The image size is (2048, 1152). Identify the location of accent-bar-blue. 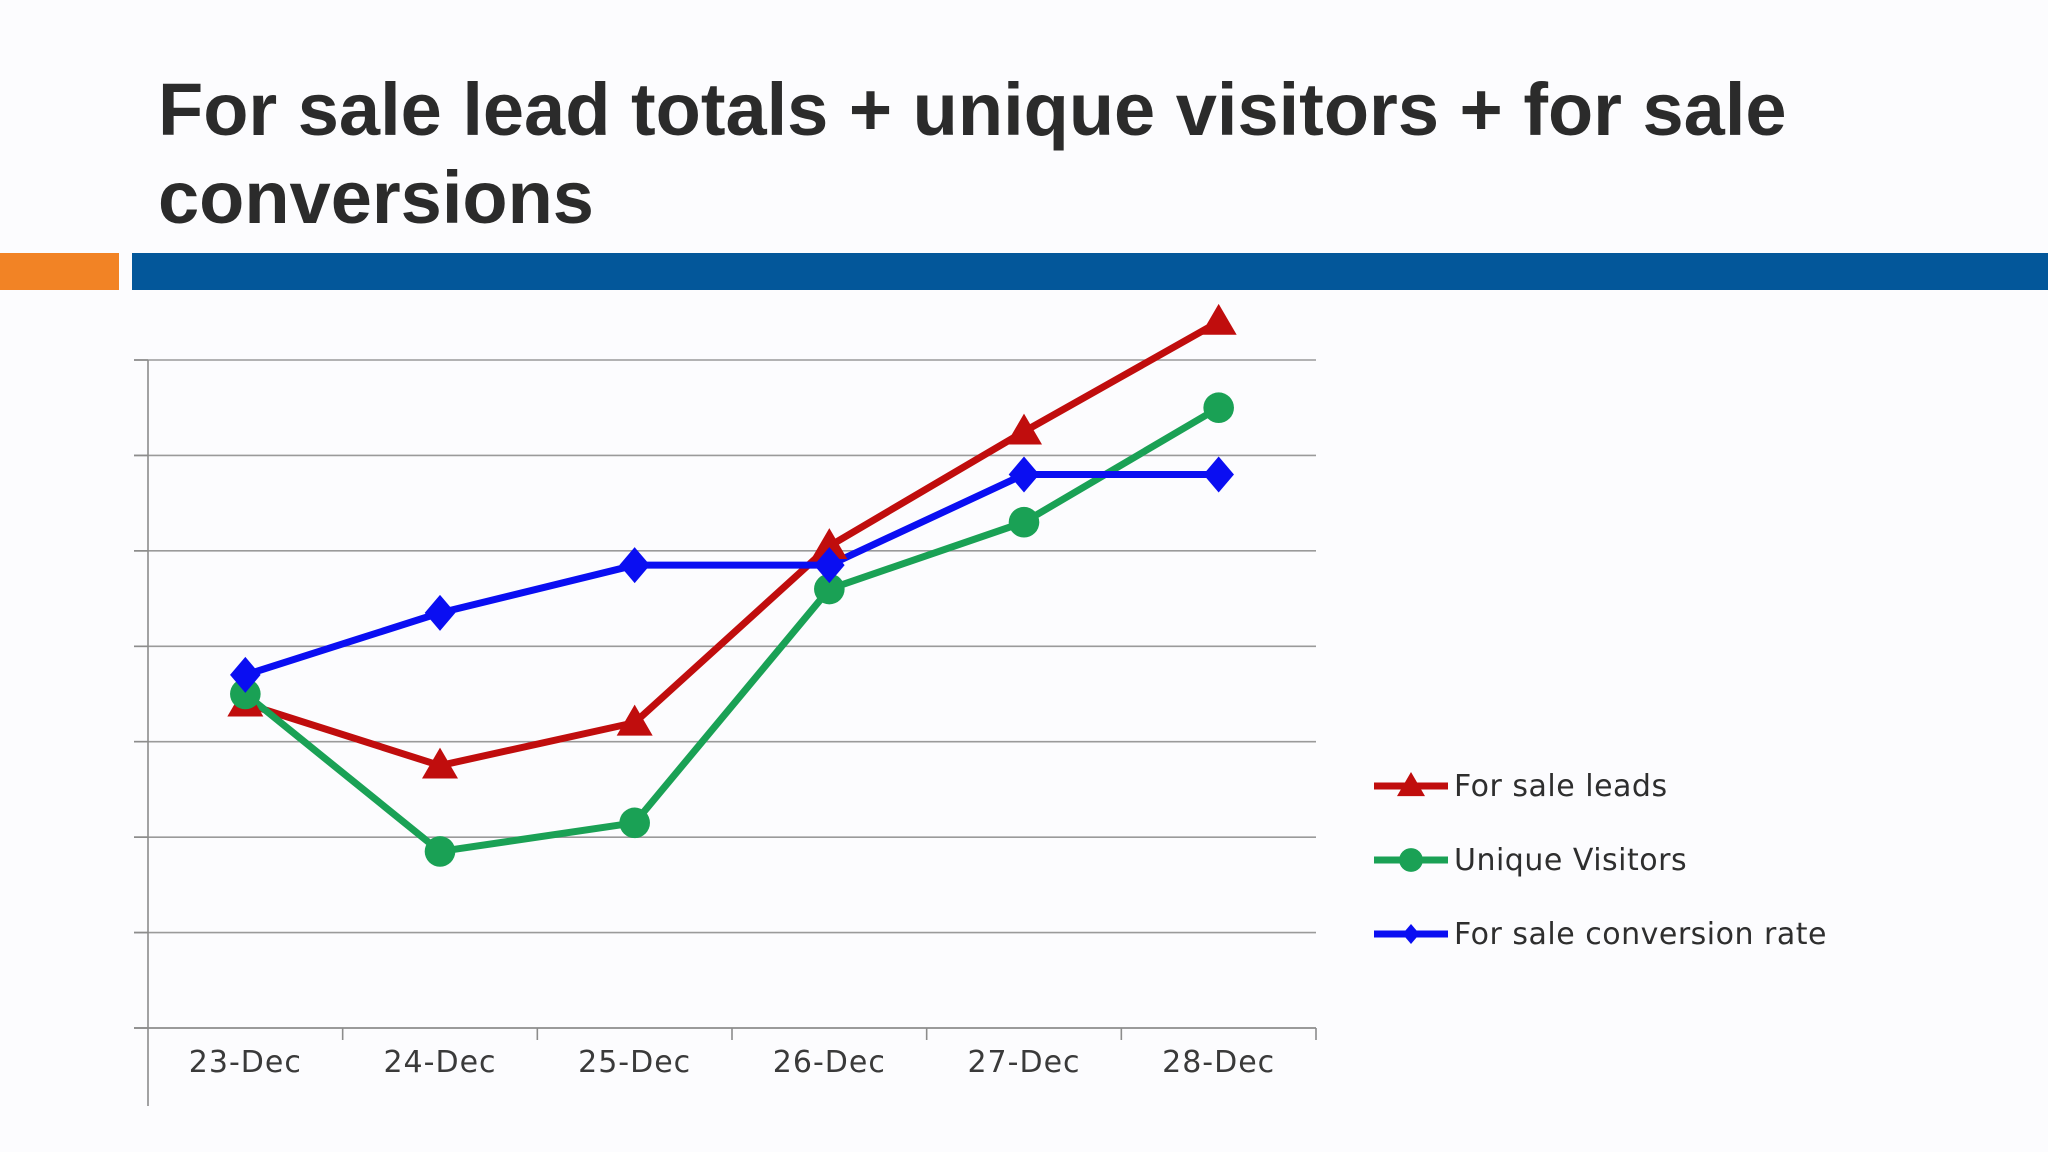
(1090, 271).